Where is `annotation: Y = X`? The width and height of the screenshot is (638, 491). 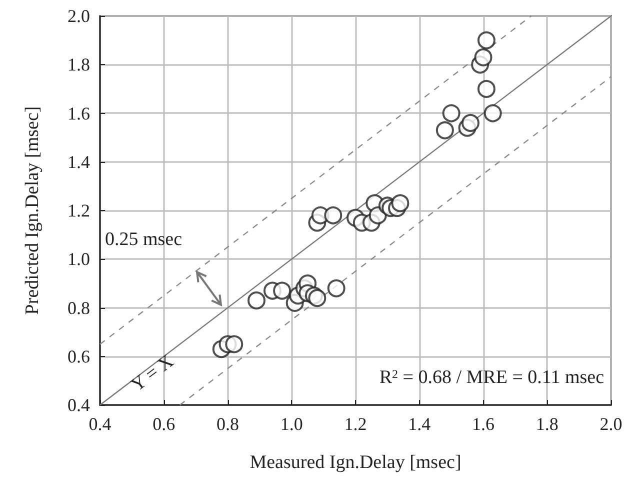 annotation: Y = X is located at coordinates (152, 373).